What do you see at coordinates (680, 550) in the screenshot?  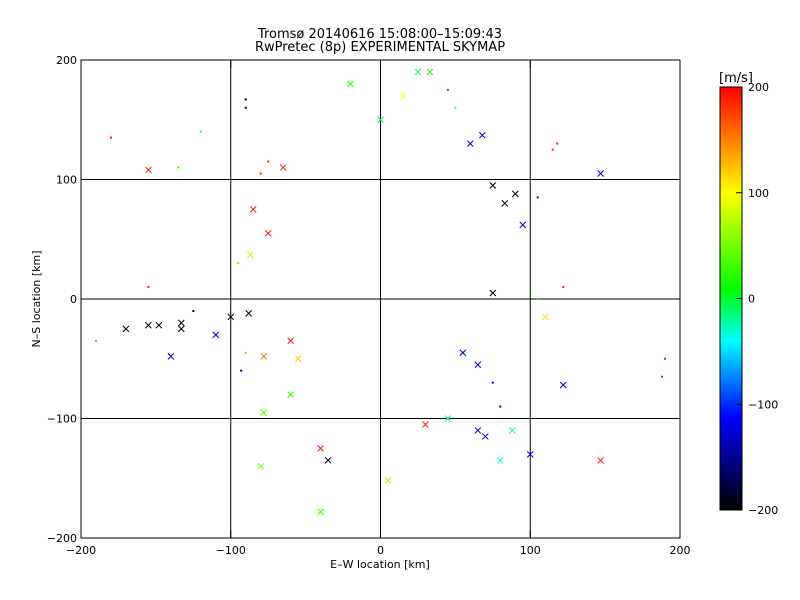 I see `x-tick-label: 200` at bounding box center [680, 550].